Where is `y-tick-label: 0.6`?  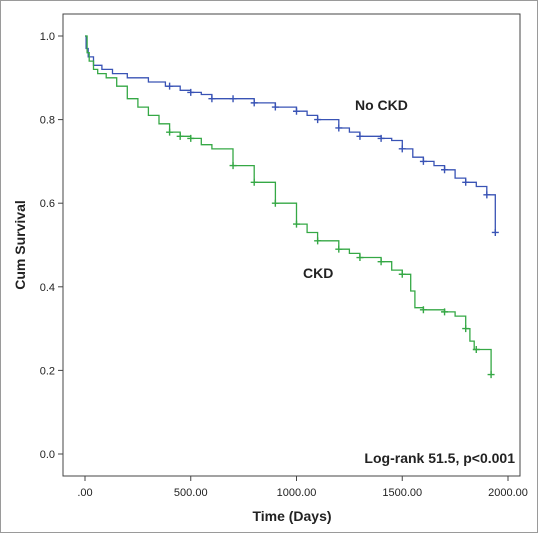
y-tick-label: 0.6 is located at coordinates (47, 204).